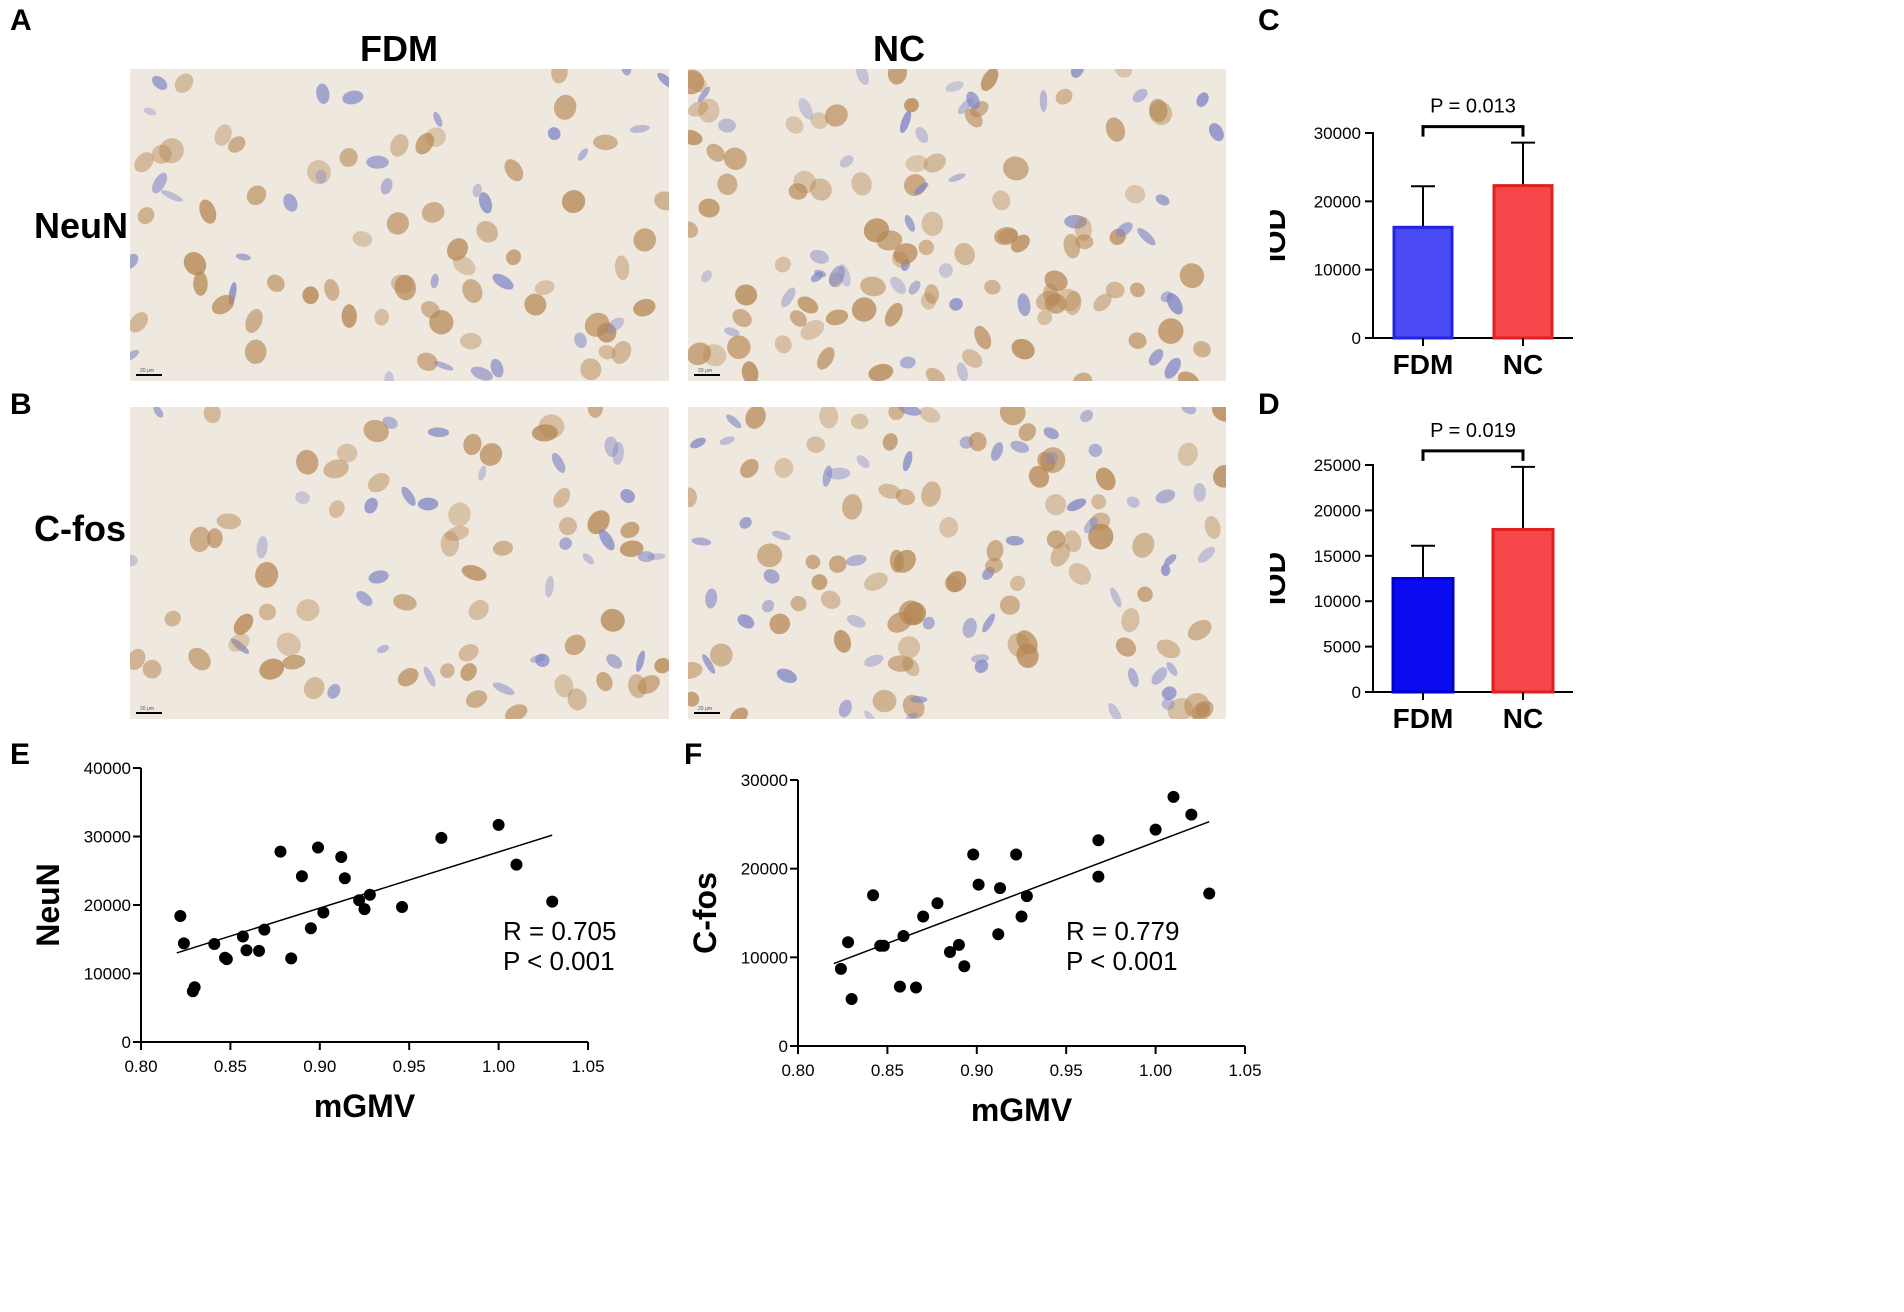 This screenshot has width=1904, height=1312. I want to click on scale-bar-label: 20 μm, so click(705, 709).